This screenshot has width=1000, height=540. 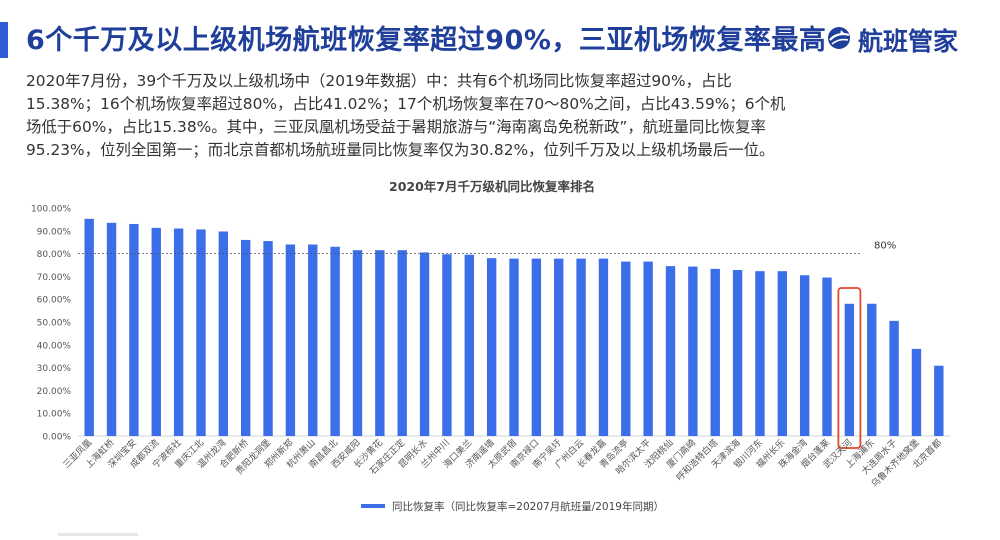 What do you see at coordinates (54, 324) in the screenshot?
I see `y-tick-label: 50.00%` at bounding box center [54, 324].